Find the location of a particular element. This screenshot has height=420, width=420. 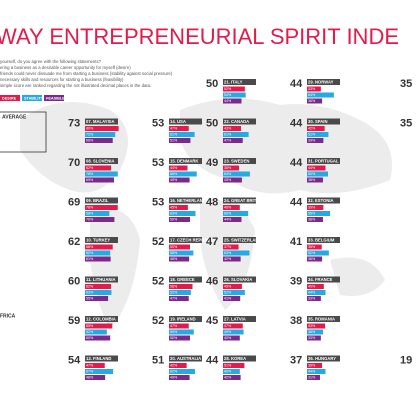

country-name: TURKEY is located at coordinates (101, 239).